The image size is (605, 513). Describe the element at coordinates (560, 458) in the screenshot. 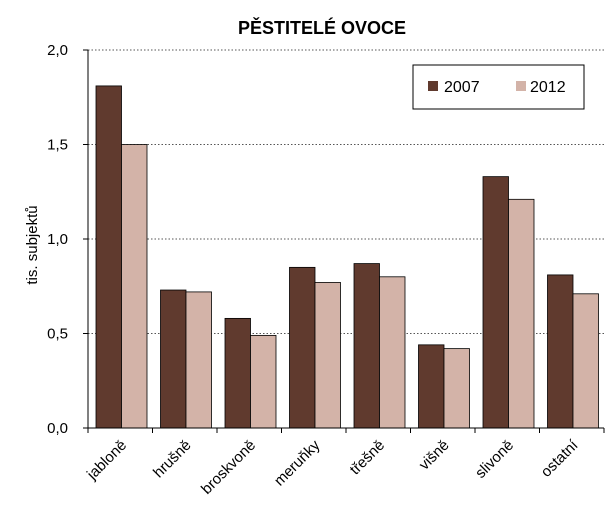

I see `x-tick-label: ostatní` at that location.